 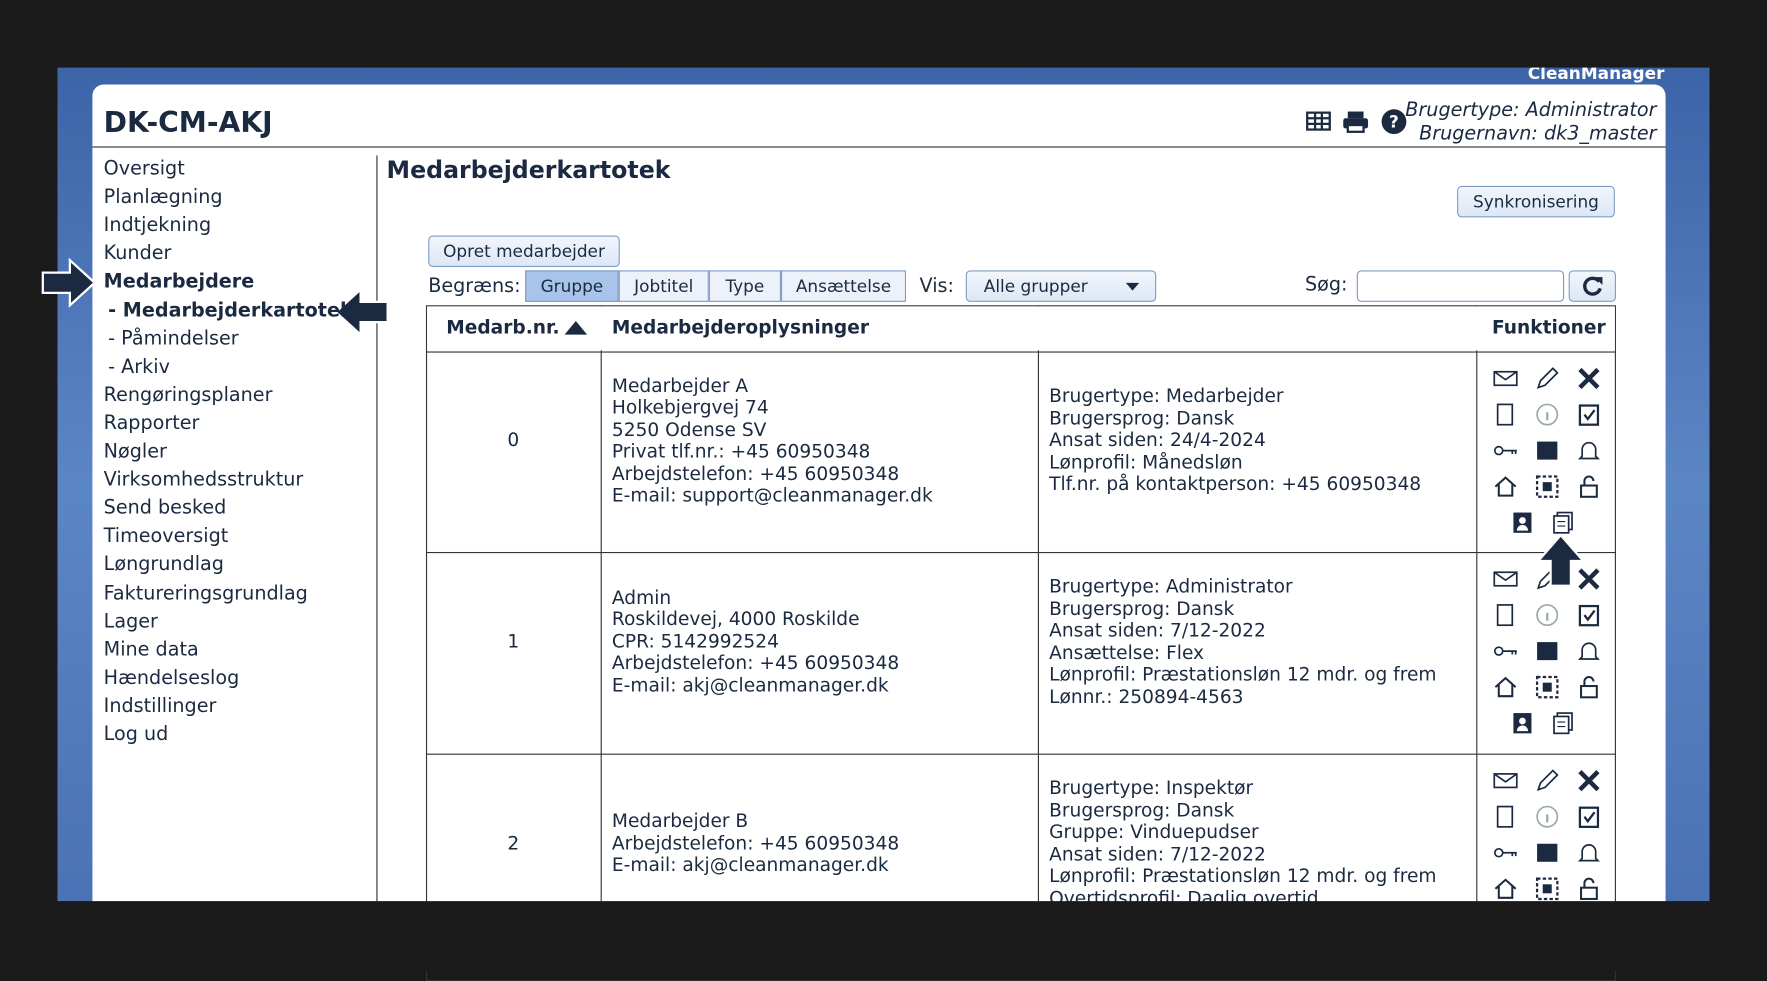 I want to click on nav-item: - Arkiv, so click(x=139, y=367).